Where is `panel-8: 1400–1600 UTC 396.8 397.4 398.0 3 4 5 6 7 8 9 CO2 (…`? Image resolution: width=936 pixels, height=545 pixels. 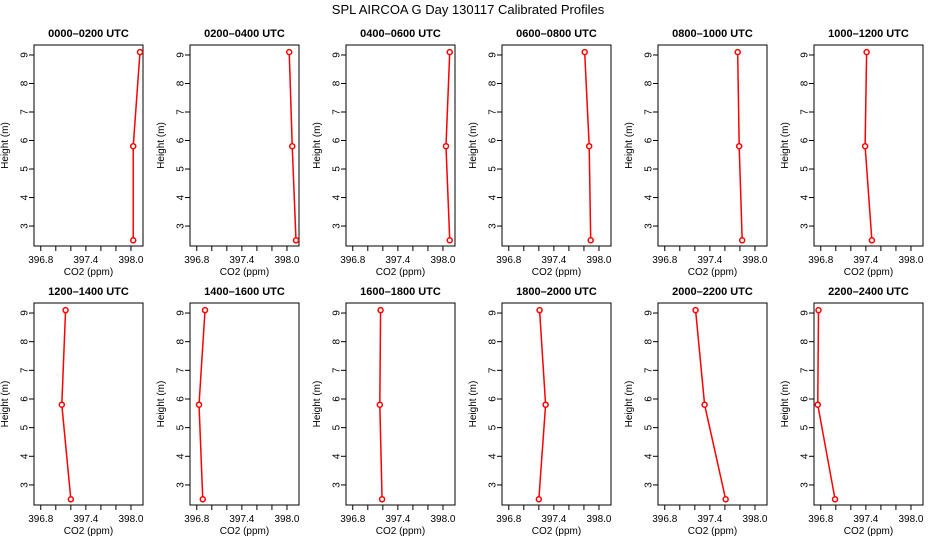
panel-8: 1400–1600 UTC 396.8 397.4 398.0 3 4 5 6 7 8 9 CO2 (… is located at coordinates (228, 411).